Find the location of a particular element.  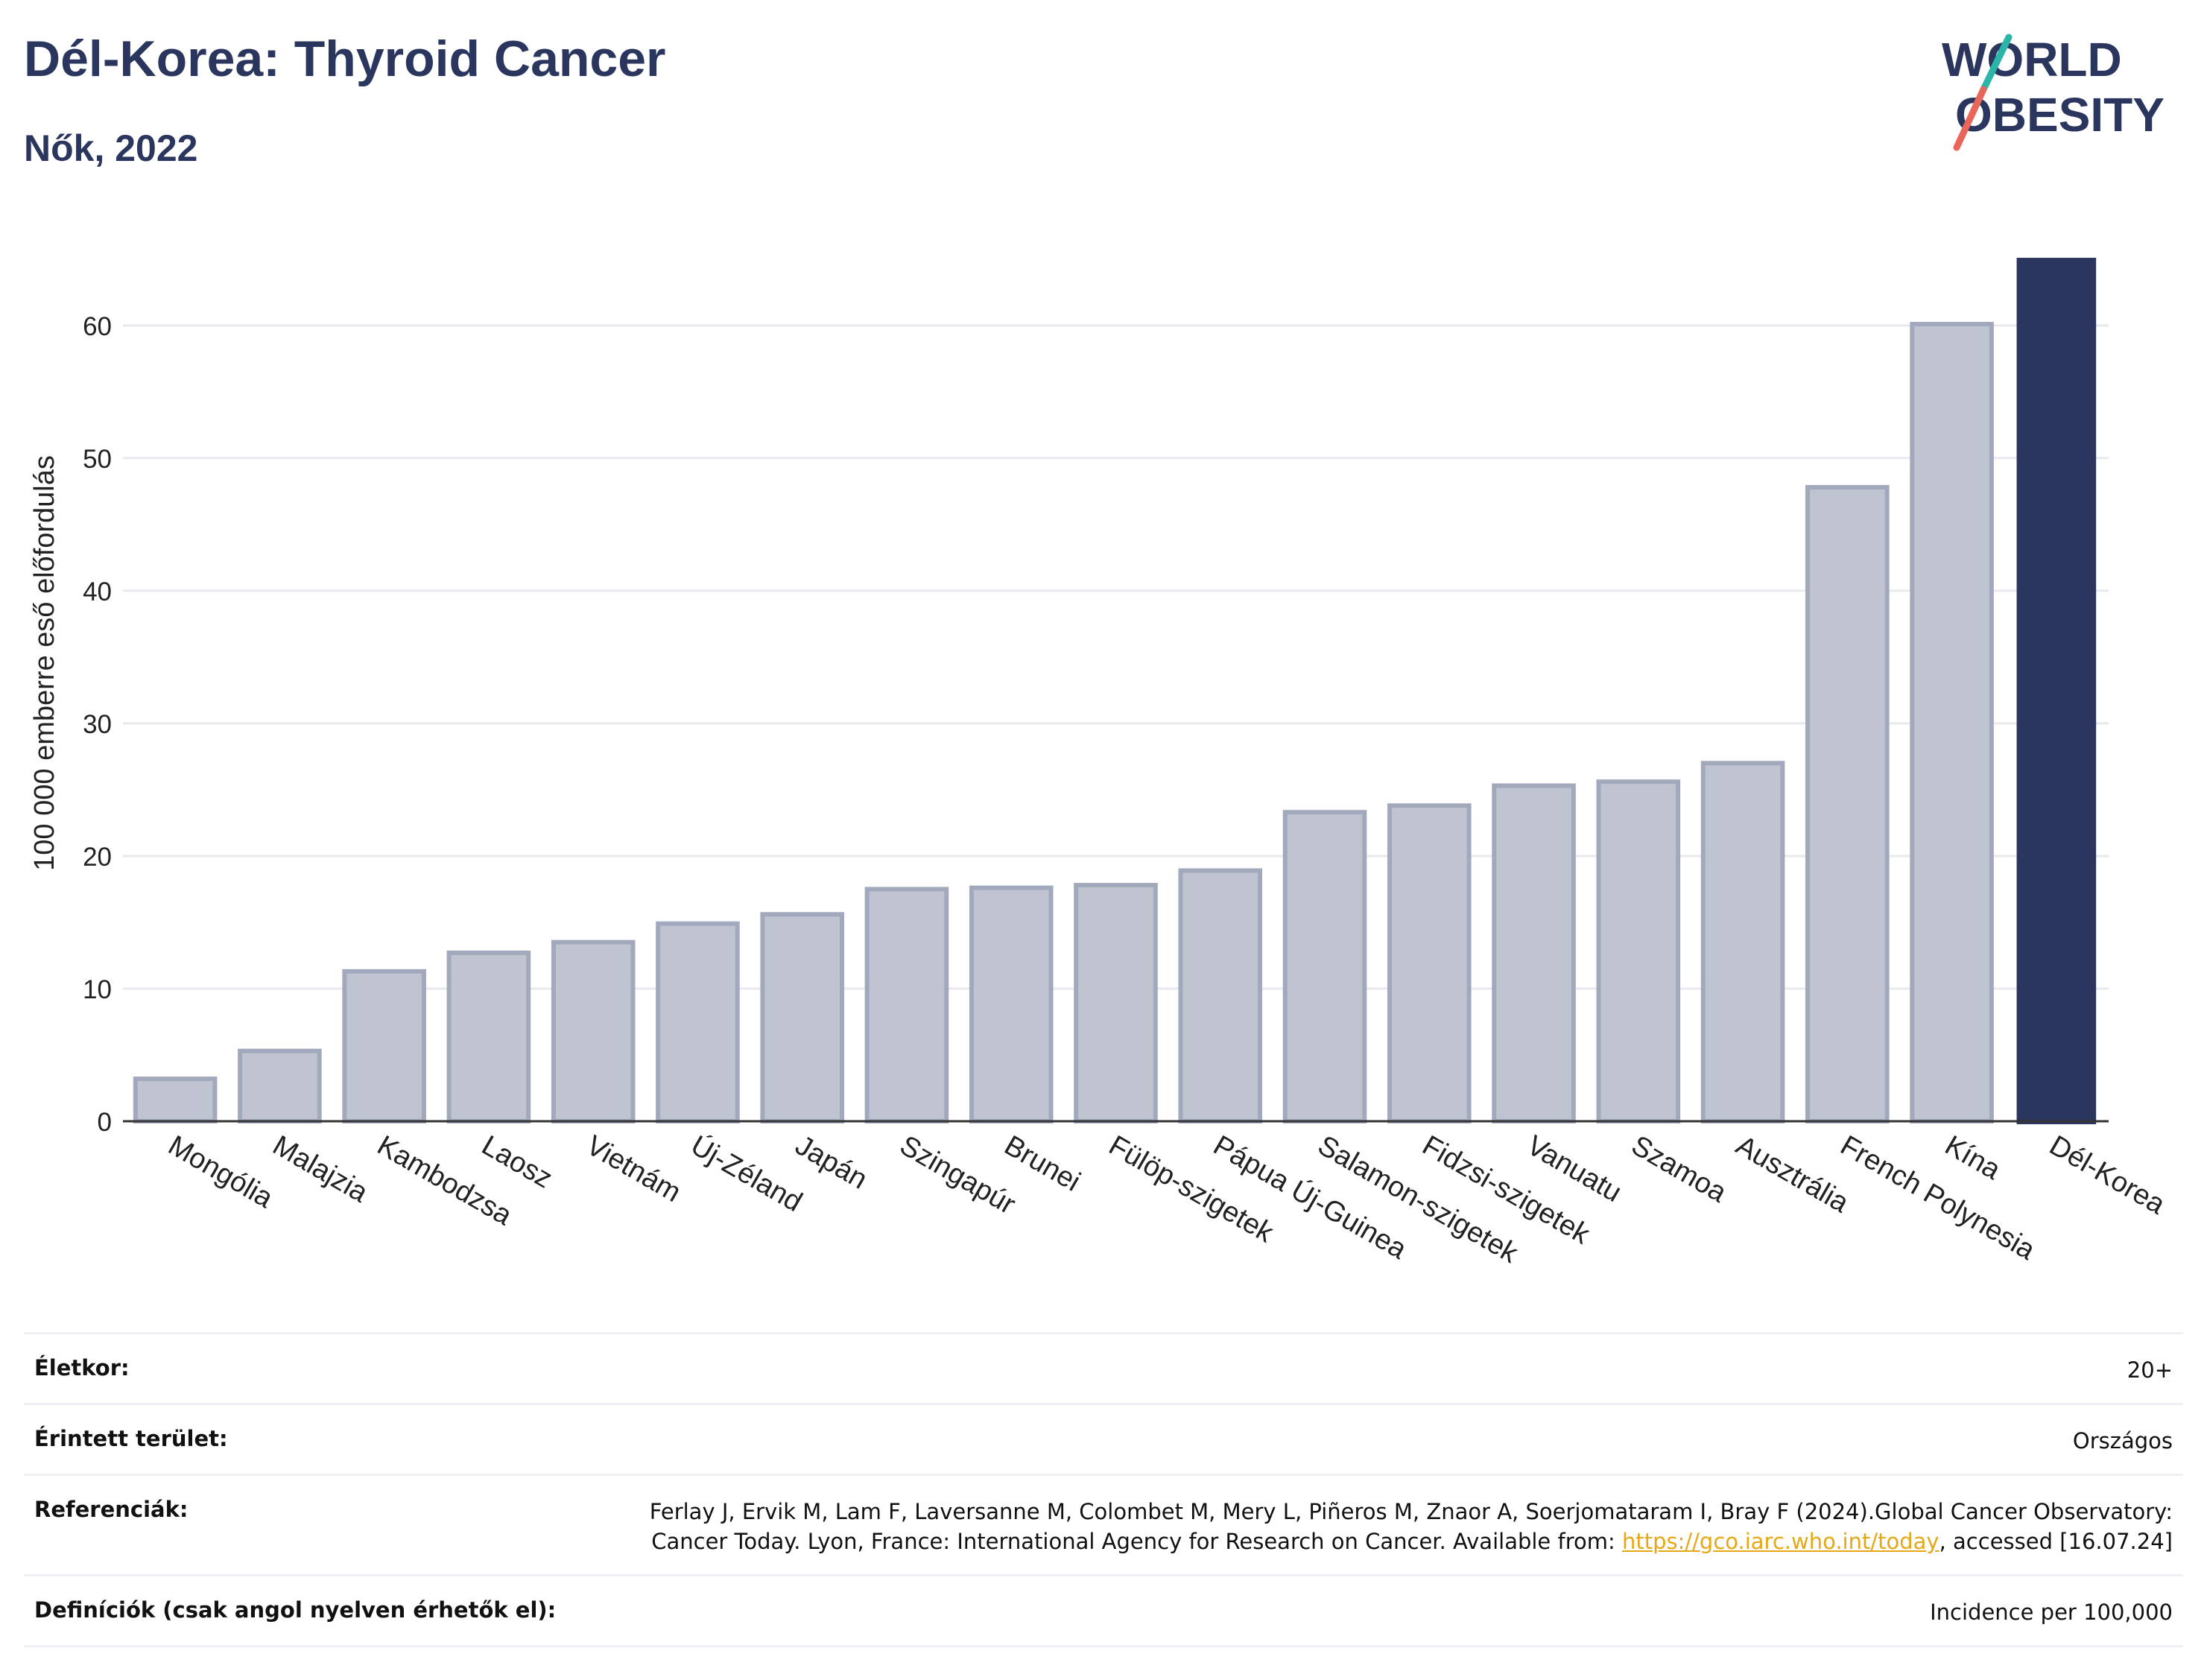

bar-japán is located at coordinates (802, 1017).